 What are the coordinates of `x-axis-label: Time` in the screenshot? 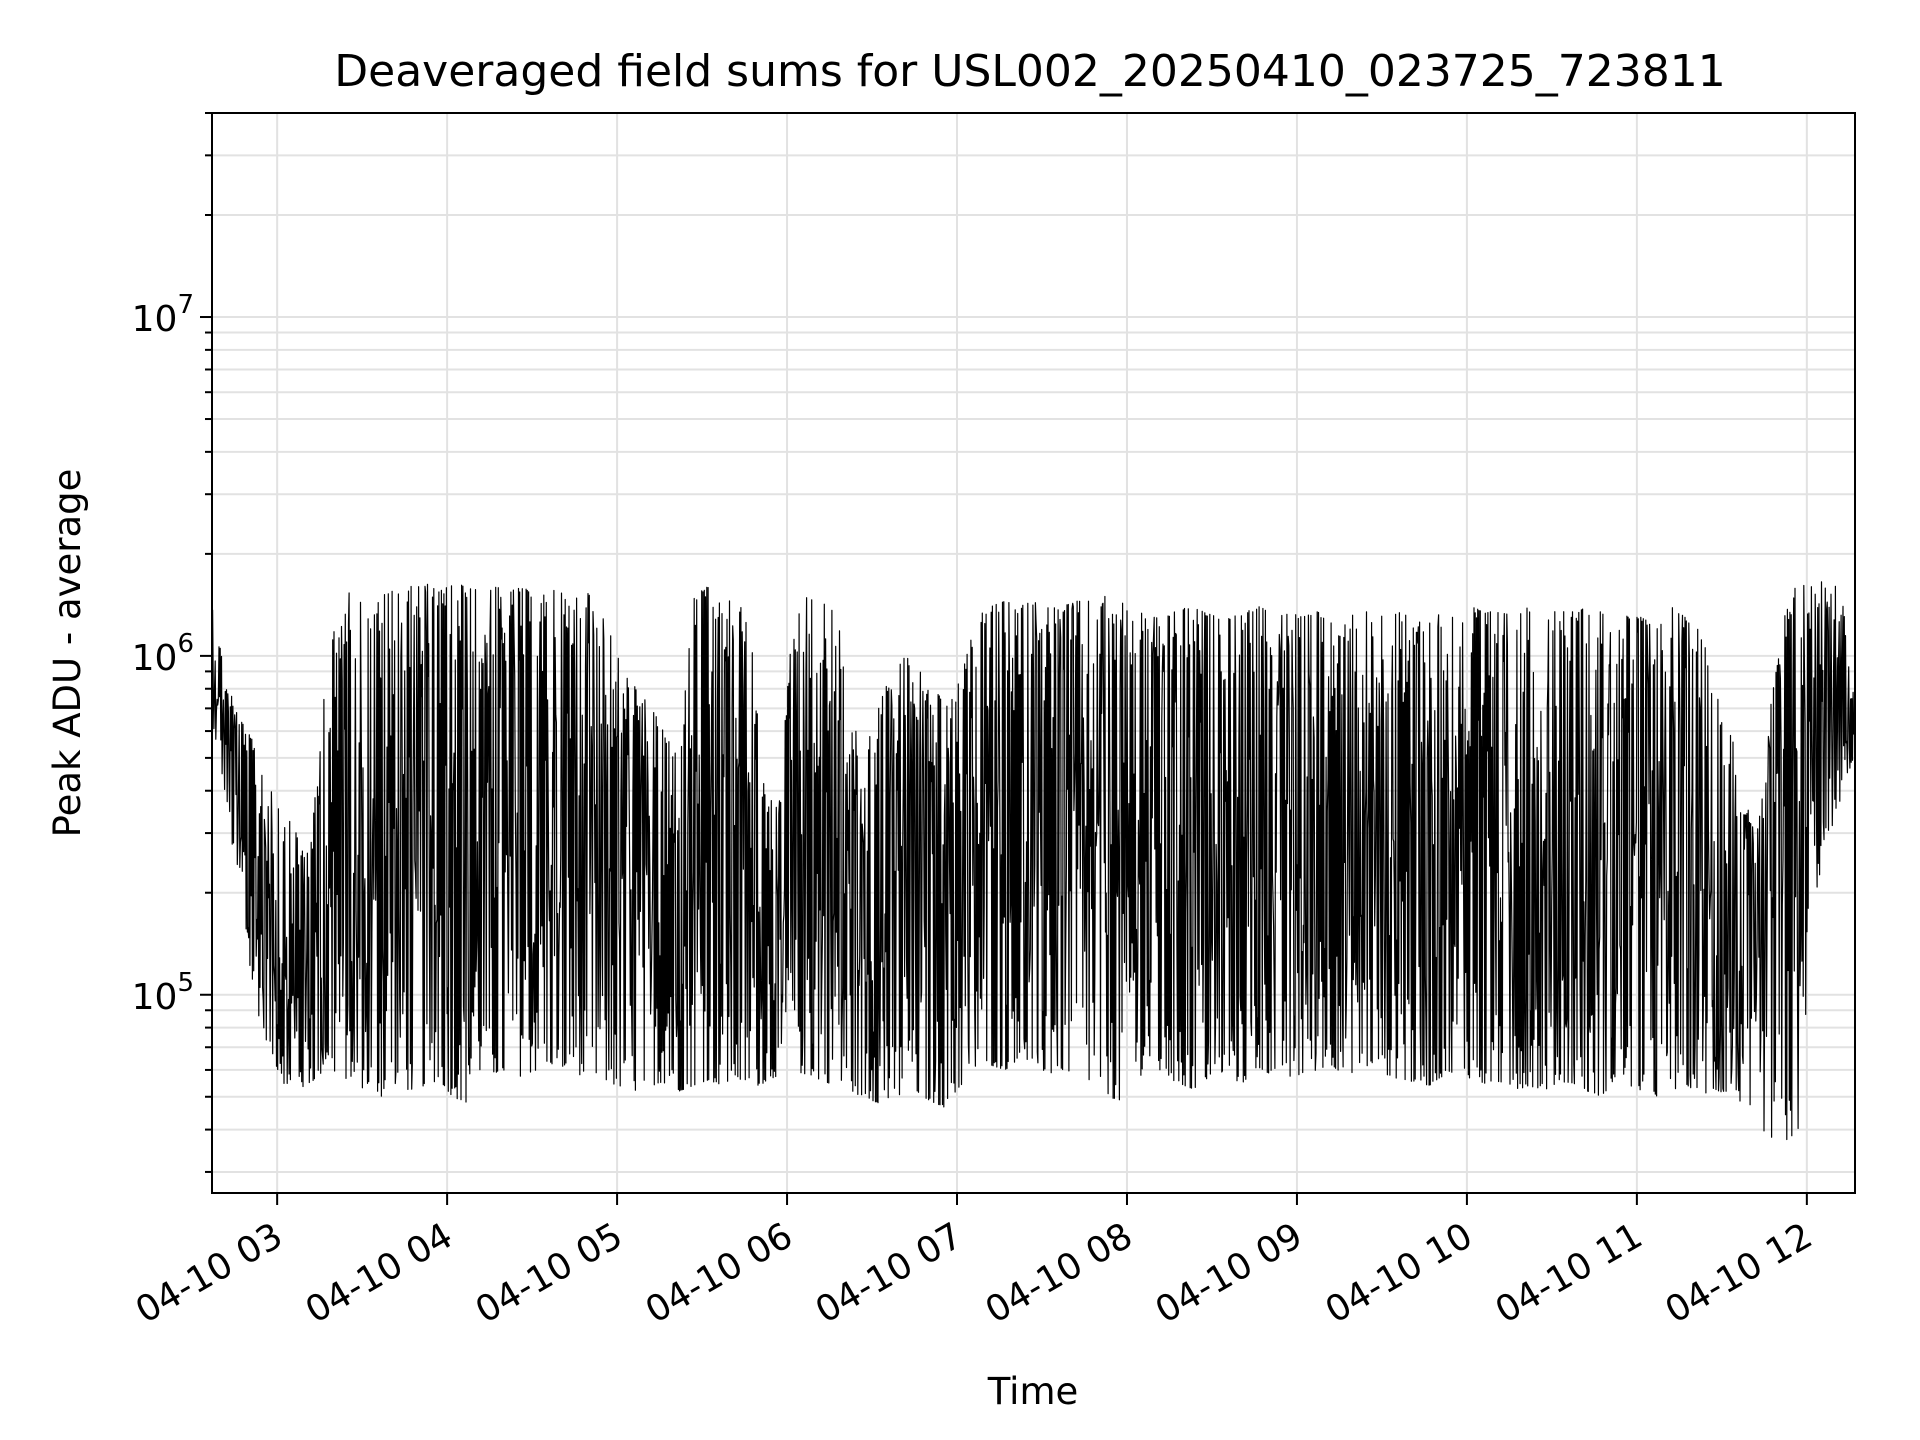 It's located at (1033, 1391).